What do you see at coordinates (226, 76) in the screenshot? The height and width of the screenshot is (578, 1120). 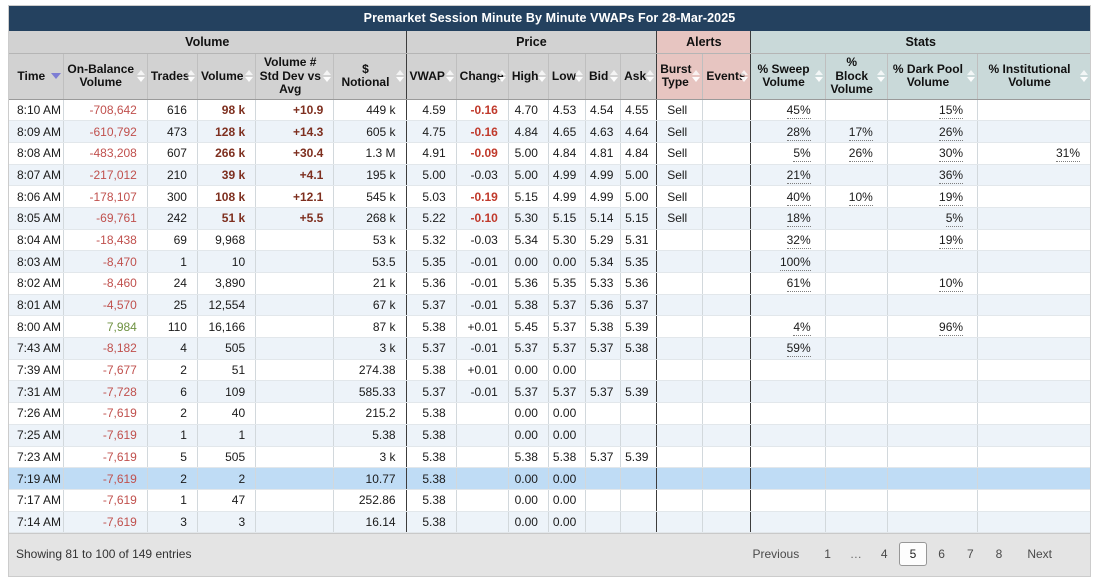 I see `column-header-volume: Volume` at bounding box center [226, 76].